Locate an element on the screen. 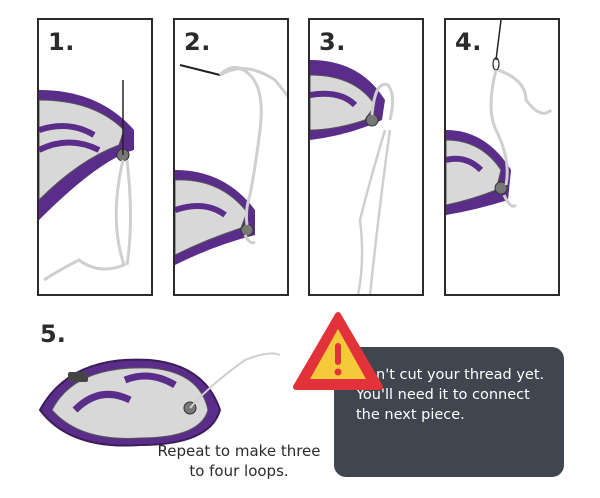 The width and height of the screenshot is (600, 498). step-3-number: 3. is located at coordinates (332, 42).